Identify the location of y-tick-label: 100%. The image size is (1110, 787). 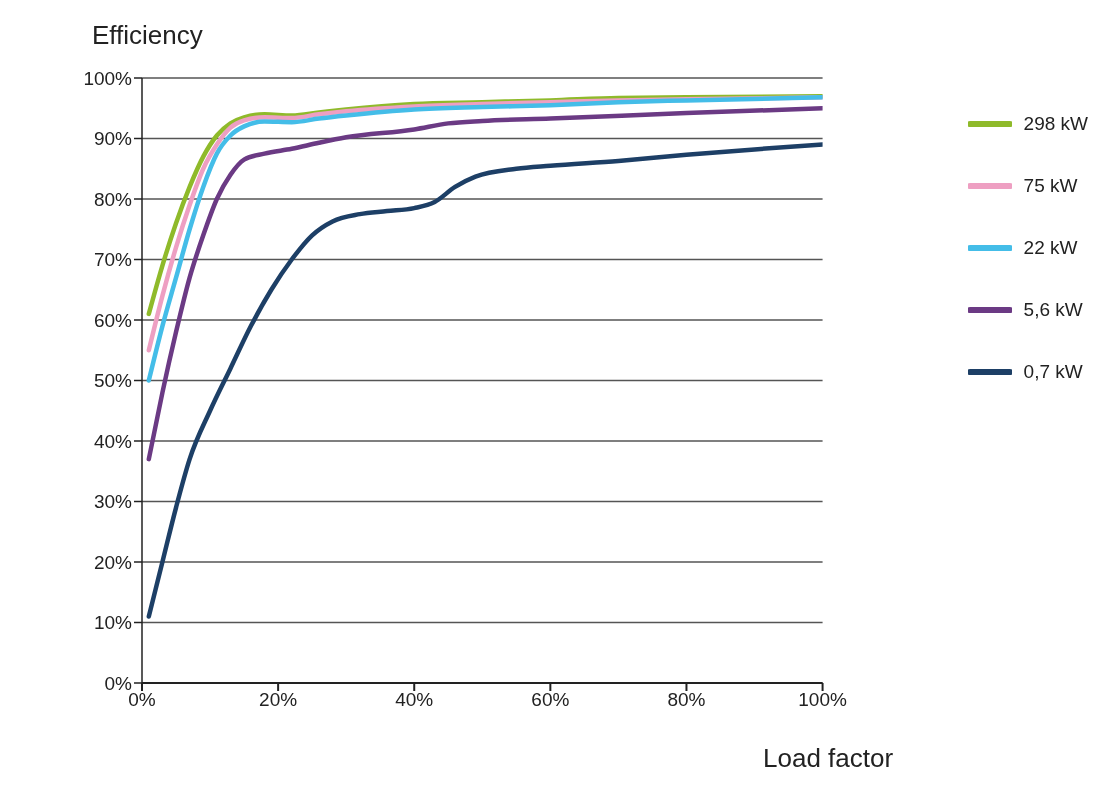
(108, 78).